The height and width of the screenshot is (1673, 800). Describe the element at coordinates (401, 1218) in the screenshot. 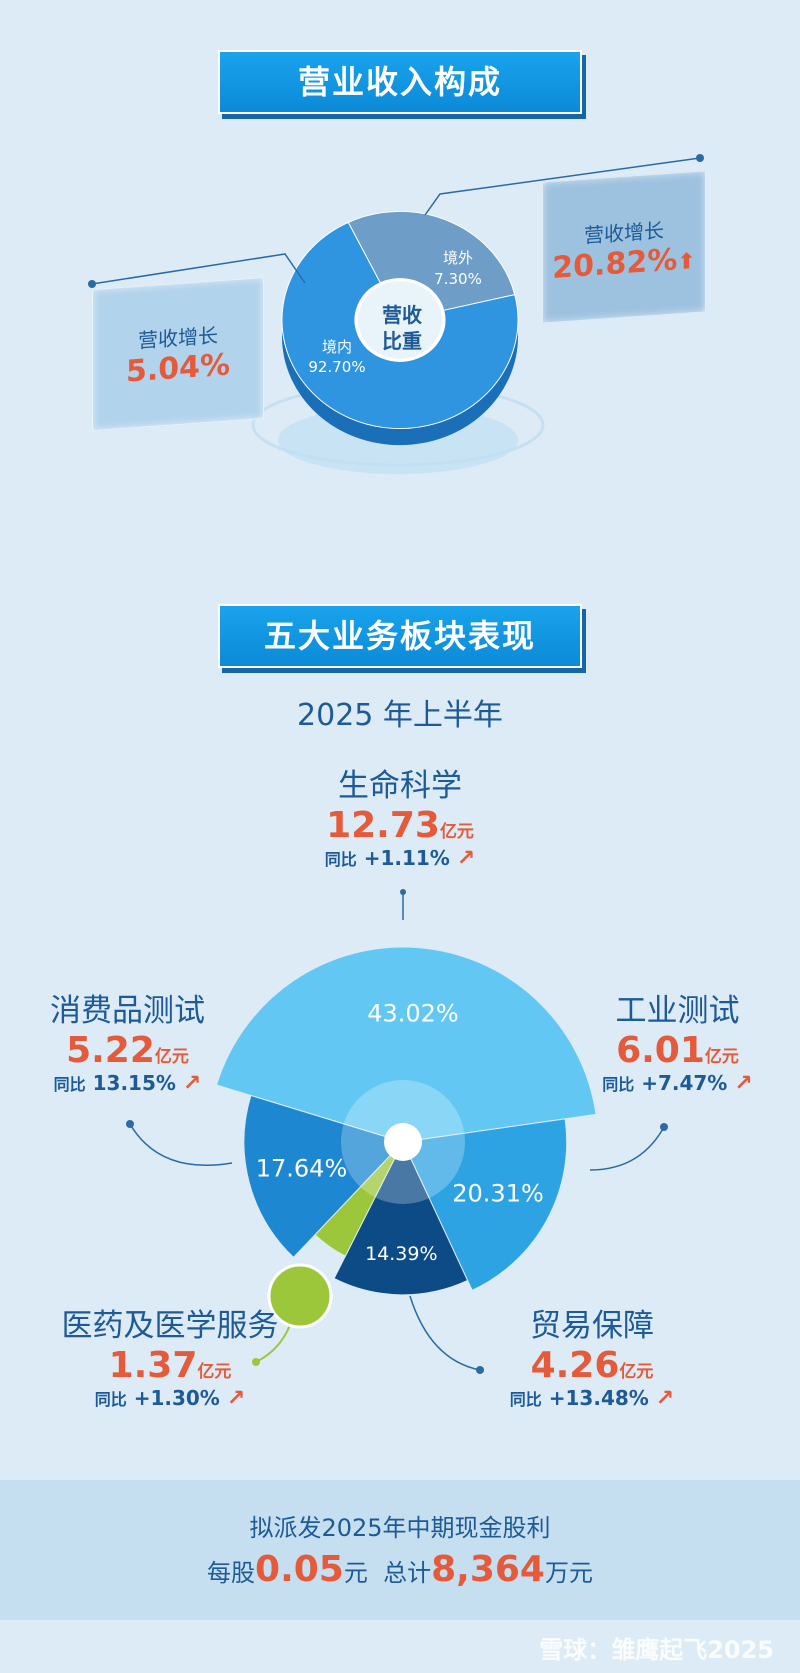

I see `rose-slice-trade` at that location.